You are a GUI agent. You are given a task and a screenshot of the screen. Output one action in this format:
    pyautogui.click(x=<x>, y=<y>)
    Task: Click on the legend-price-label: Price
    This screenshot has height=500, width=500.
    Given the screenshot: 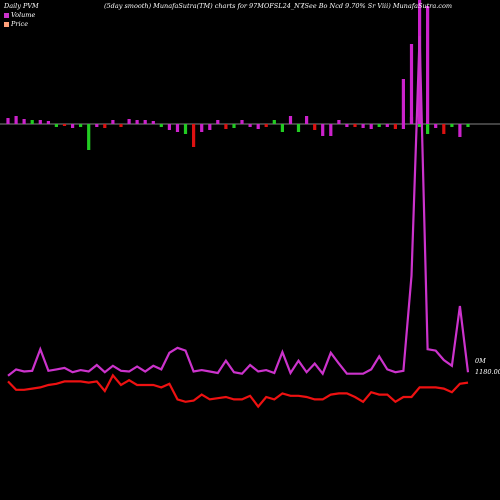 What is the action you would take?
    pyautogui.click(x=20, y=24)
    